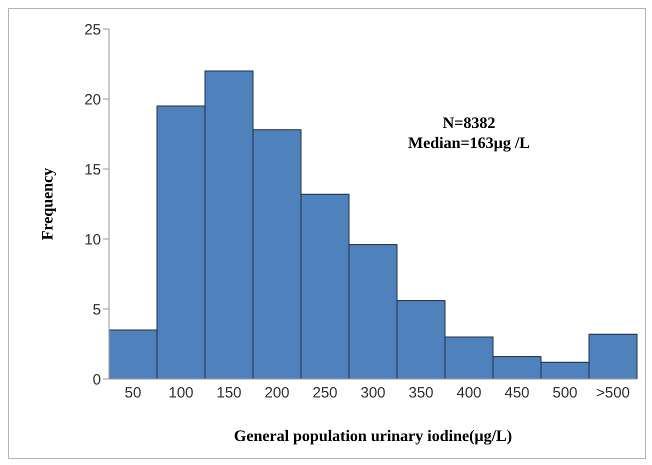 The image size is (652, 465). What do you see at coordinates (373, 393) in the screenshot?
I see `x-tick-label: 300` at bounding box center [373, 393].